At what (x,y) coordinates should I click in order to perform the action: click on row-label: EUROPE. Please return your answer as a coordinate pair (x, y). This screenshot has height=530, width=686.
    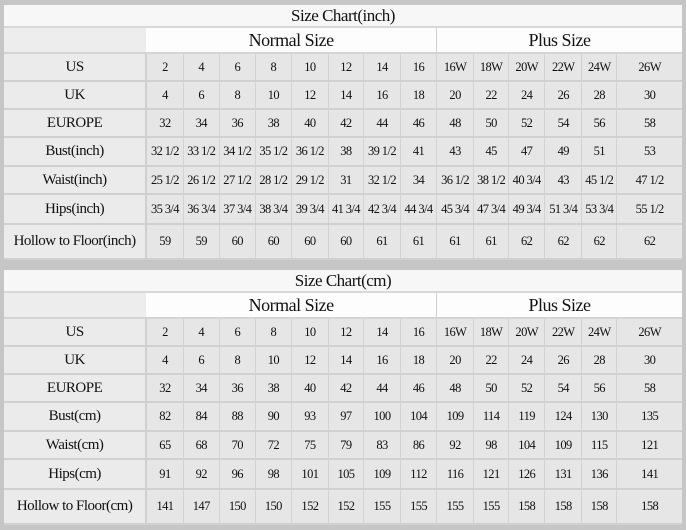
    Looking at the image, I should click on (76, 388).